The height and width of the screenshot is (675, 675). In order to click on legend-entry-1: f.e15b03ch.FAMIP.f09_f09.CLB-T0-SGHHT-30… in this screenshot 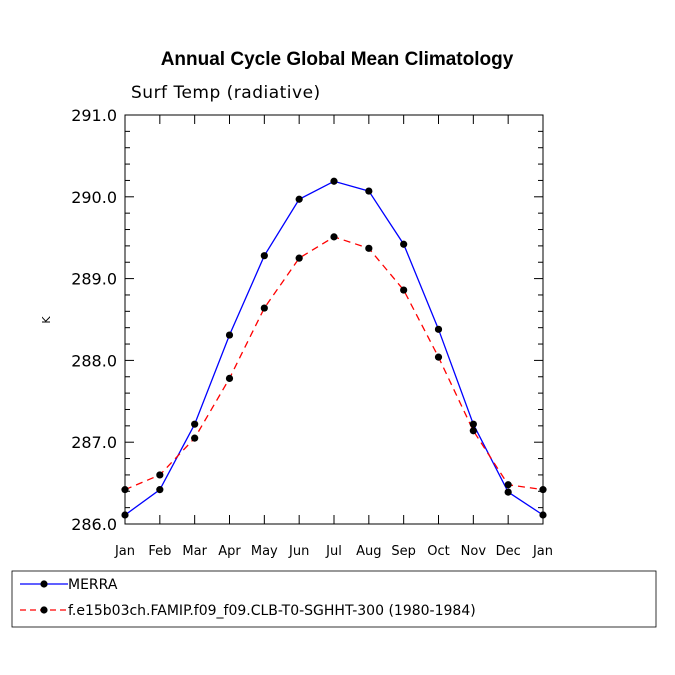, I will do `click(248, 611)`.